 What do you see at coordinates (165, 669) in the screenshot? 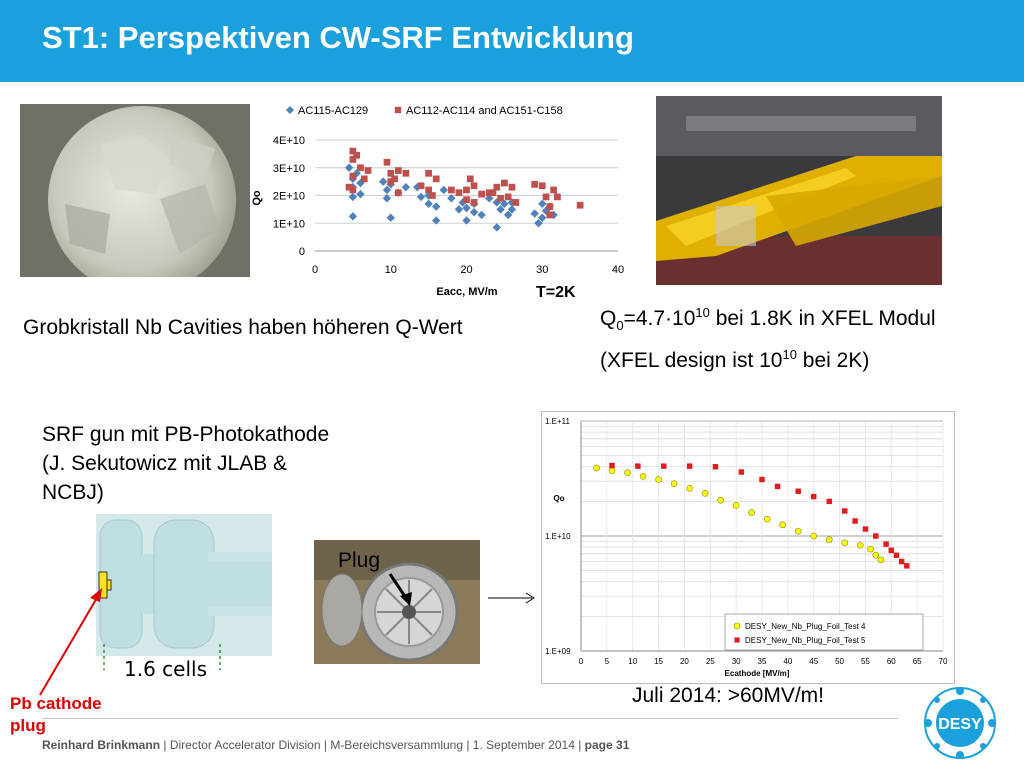
I see `cells-label: 1.6 cells` at bounding box center [165, 669].